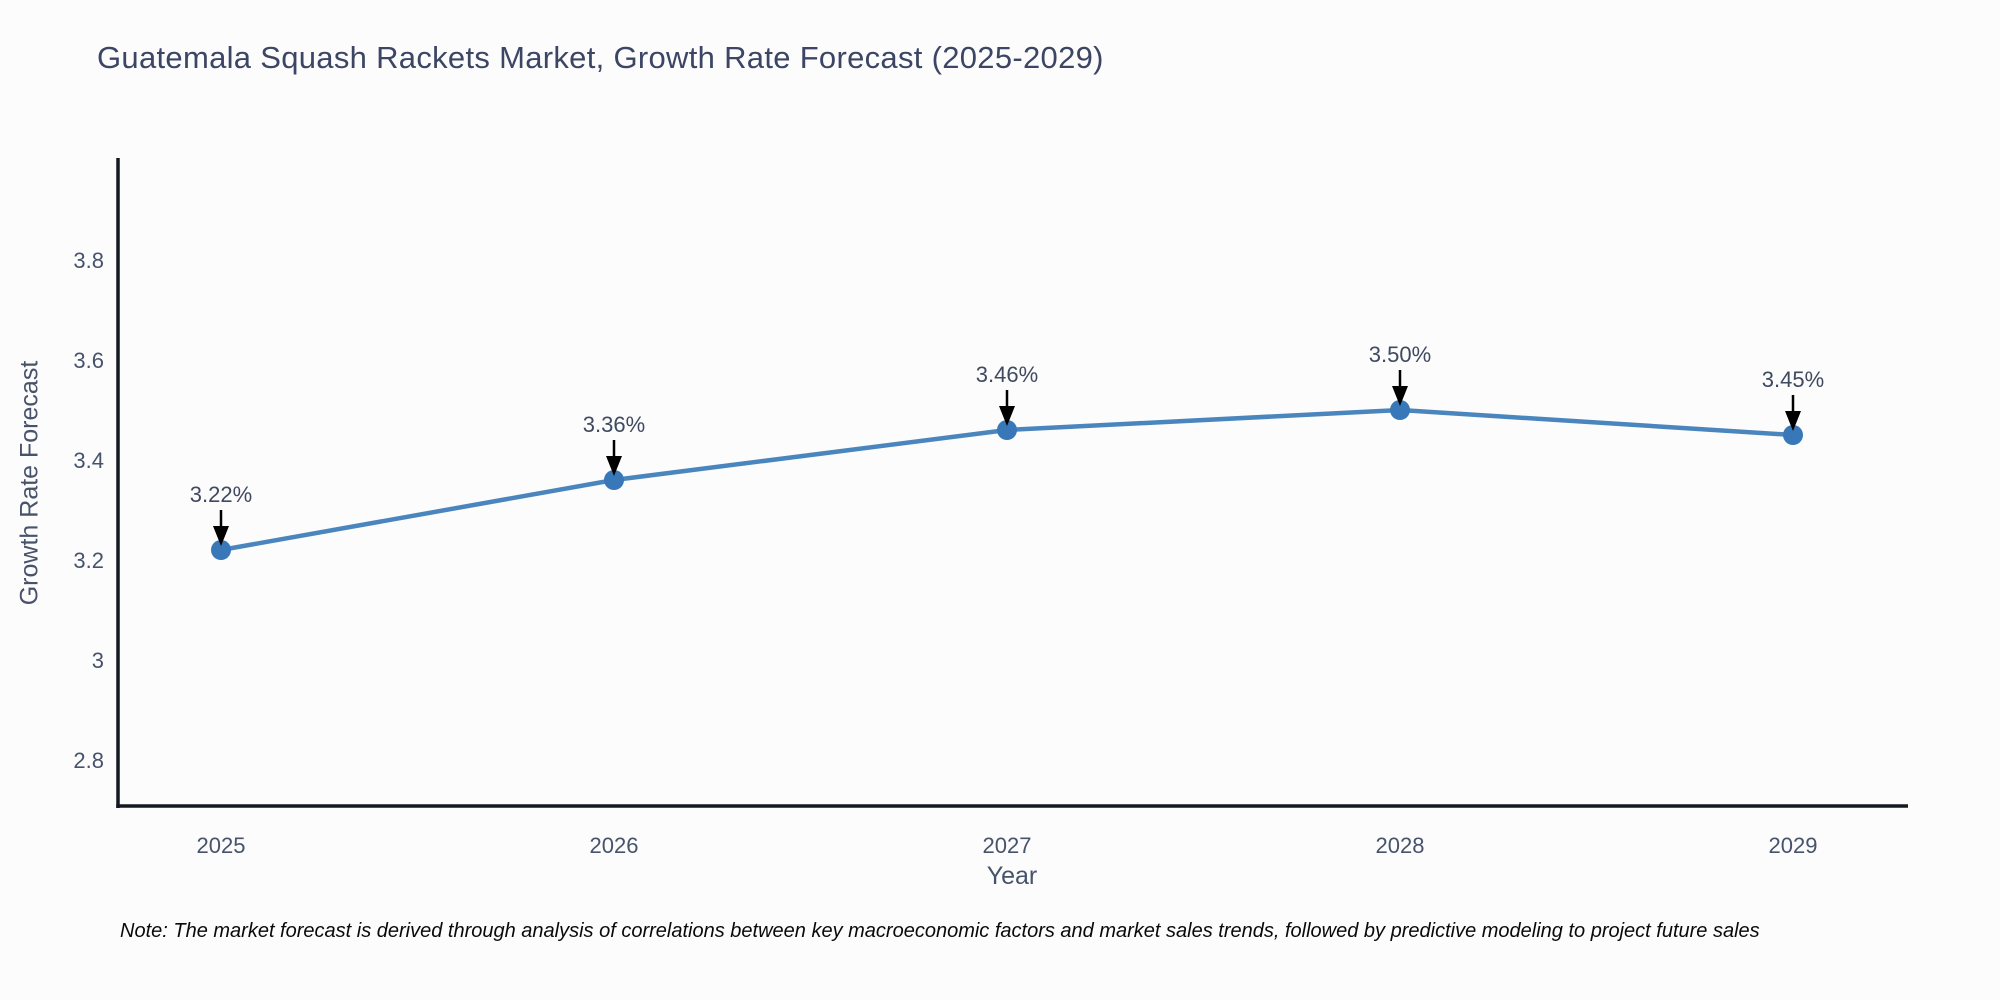 The image size is (2000, 1000). What do you see at coordinates (88, 560) in the screenshot?
I see `y-tick-label: 3.2` at bounding box center [88, 560].